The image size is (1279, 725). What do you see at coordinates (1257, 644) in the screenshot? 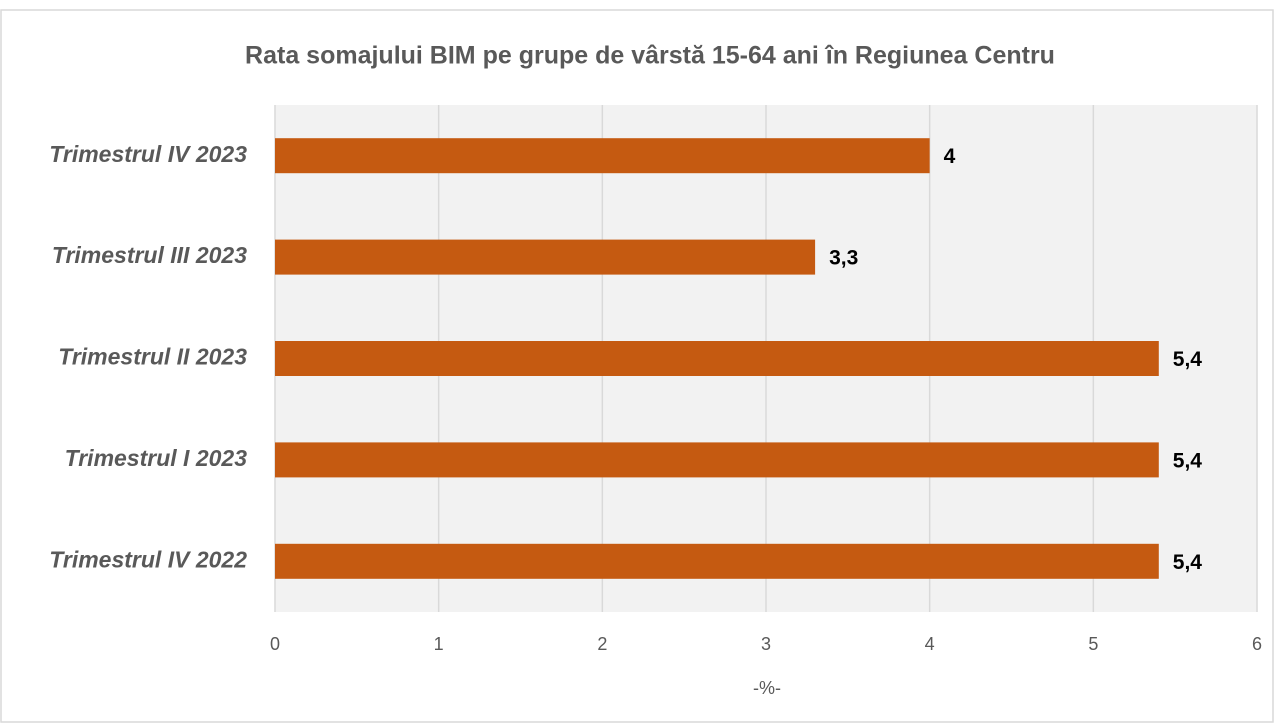
I see `x-tick-label: 6` at bounding box center [1257, 644].